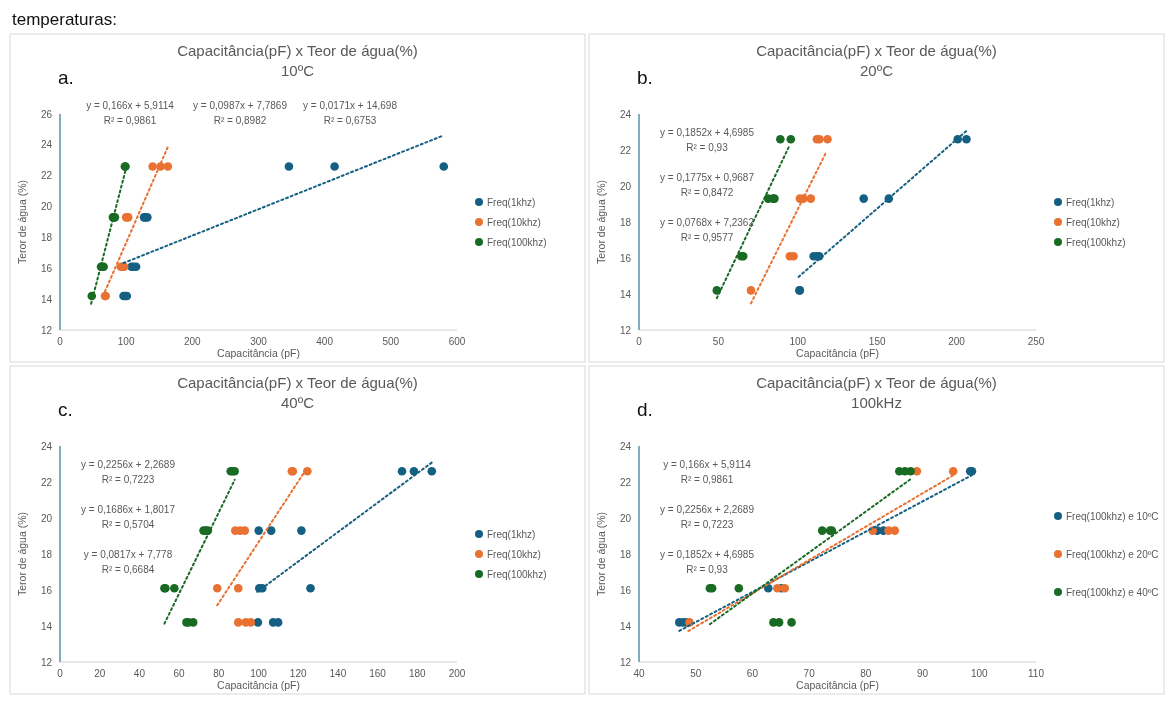 This screenshot has width=1174, height=704. What do you see at coordinates (64, 19) in the screenshot?
I see `text: temperaturas:` at bounding box center [64, 19].